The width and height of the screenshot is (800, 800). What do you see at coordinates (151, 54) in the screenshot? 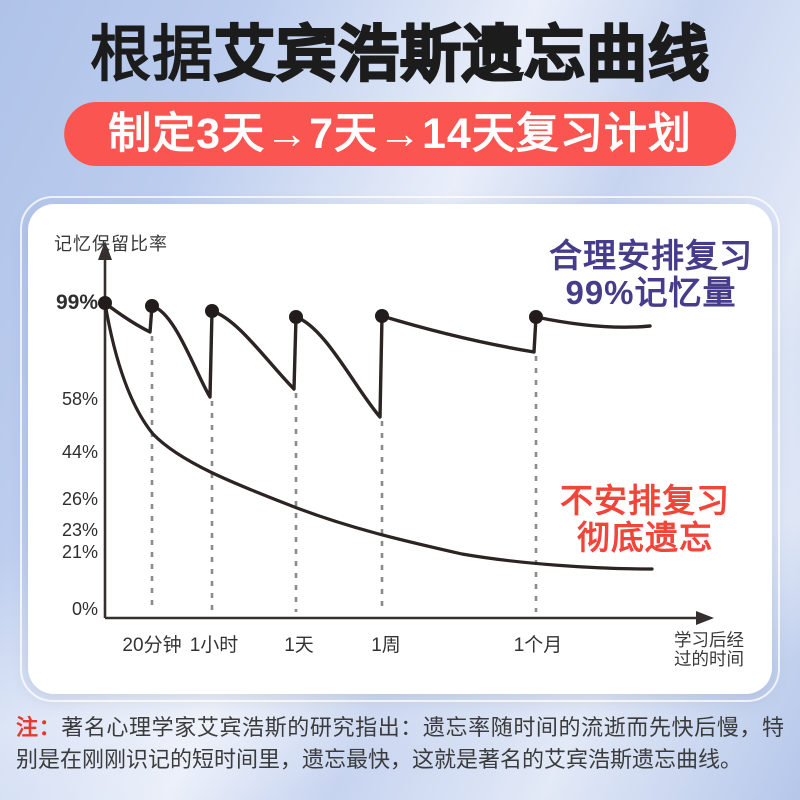
I see `title-prefix: 根据` at bounding box center [151, 54].